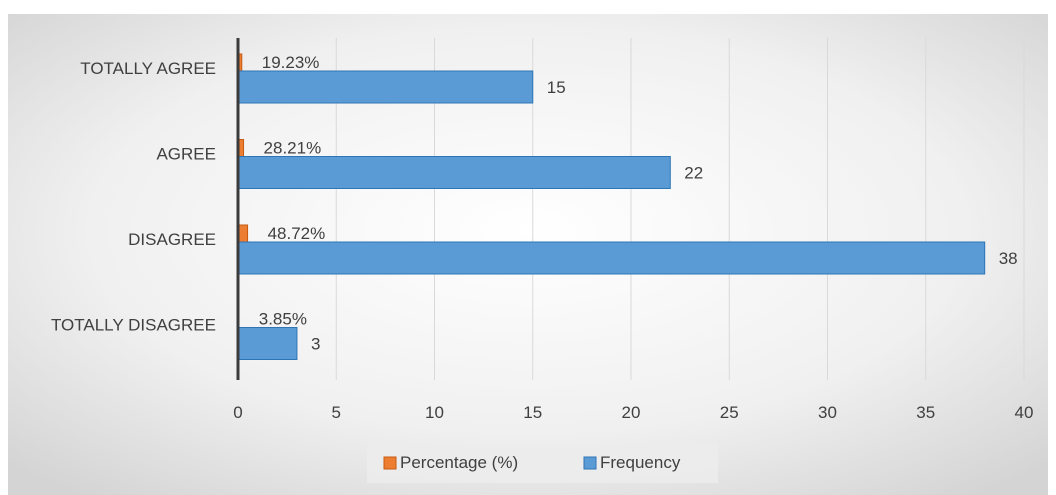  What do you see at coordinates (148, 68) in the screenshot?
I see `category-label: TOTALLY AGREE` at bounding box center [148, 68].